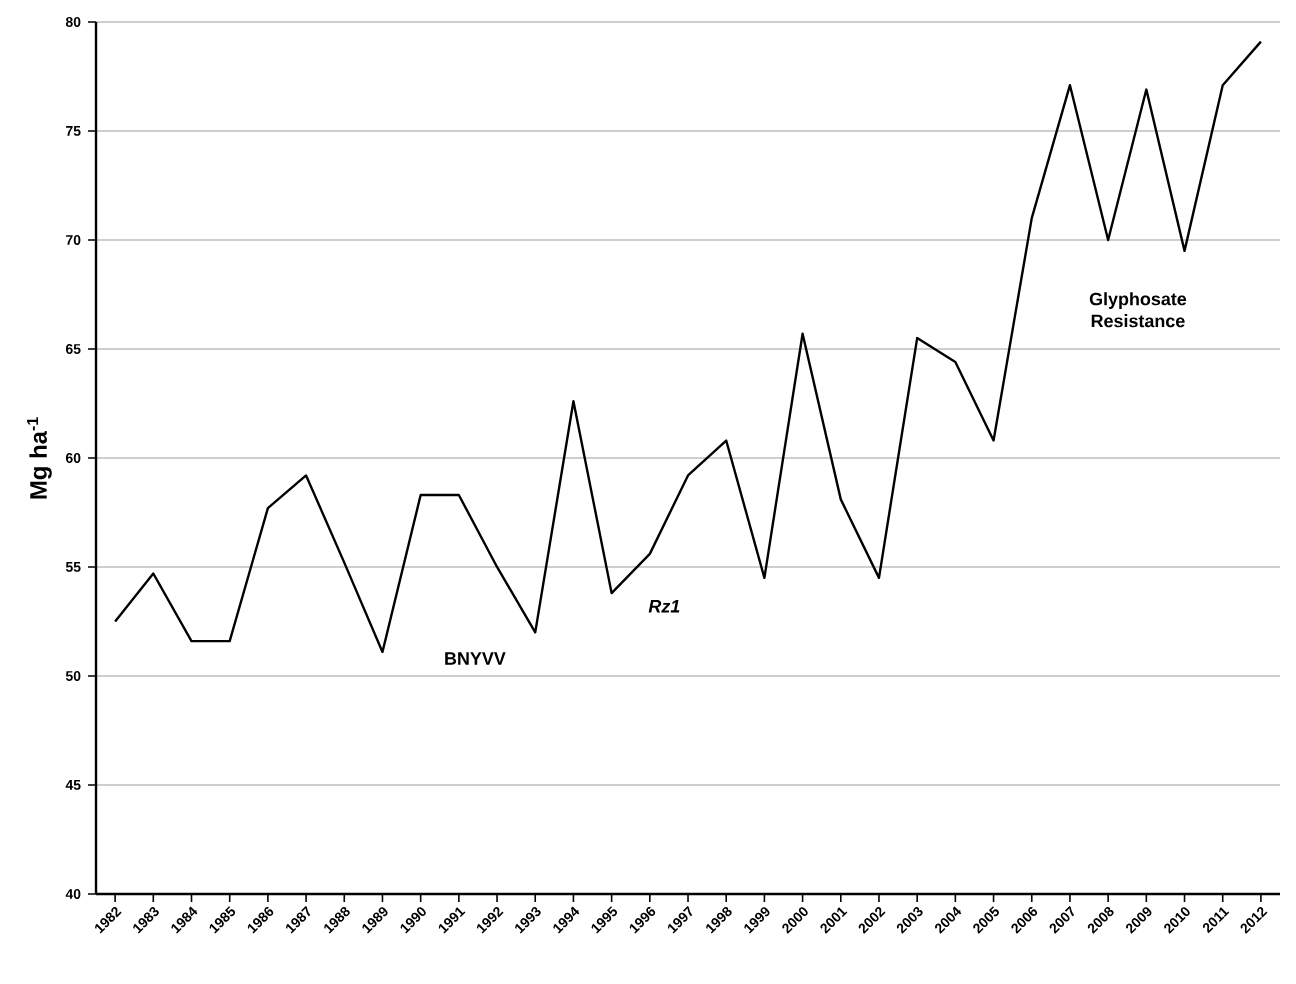 Image resolution: width=1296 pixels, height=984 pixels. I want to click on annotation: Glyphosate Resistance, so click(1138, 310).